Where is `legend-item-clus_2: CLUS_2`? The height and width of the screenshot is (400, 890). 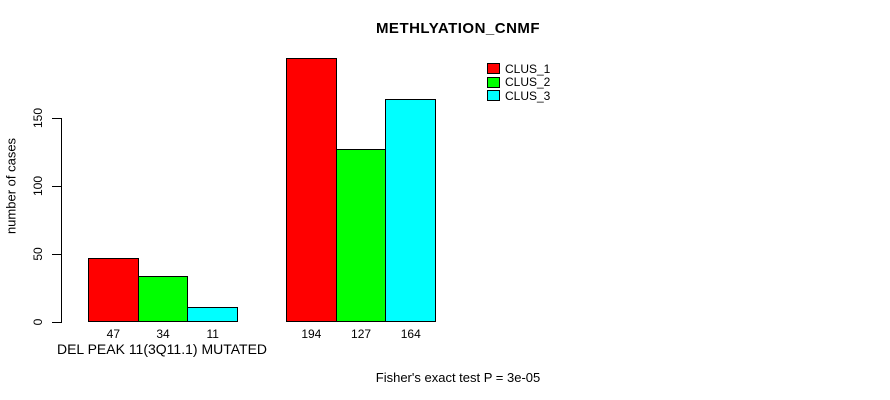 legend-item-clus_2: CLUS_2 is located at coordinates (519, 82).